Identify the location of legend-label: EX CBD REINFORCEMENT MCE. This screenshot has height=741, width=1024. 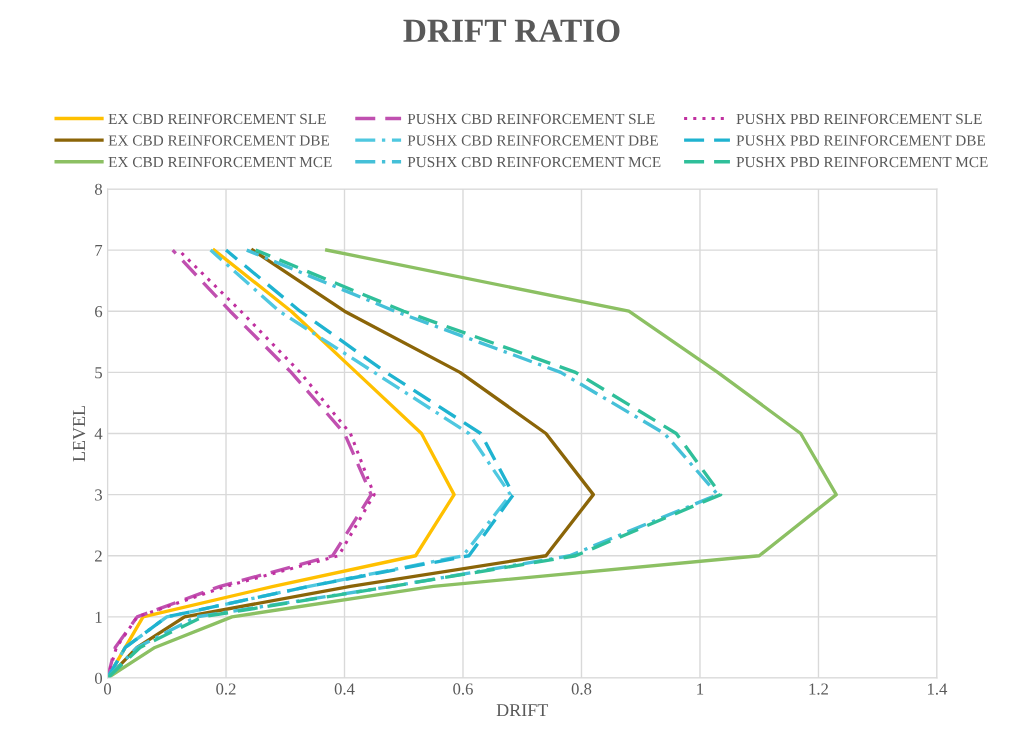
(220, 162).